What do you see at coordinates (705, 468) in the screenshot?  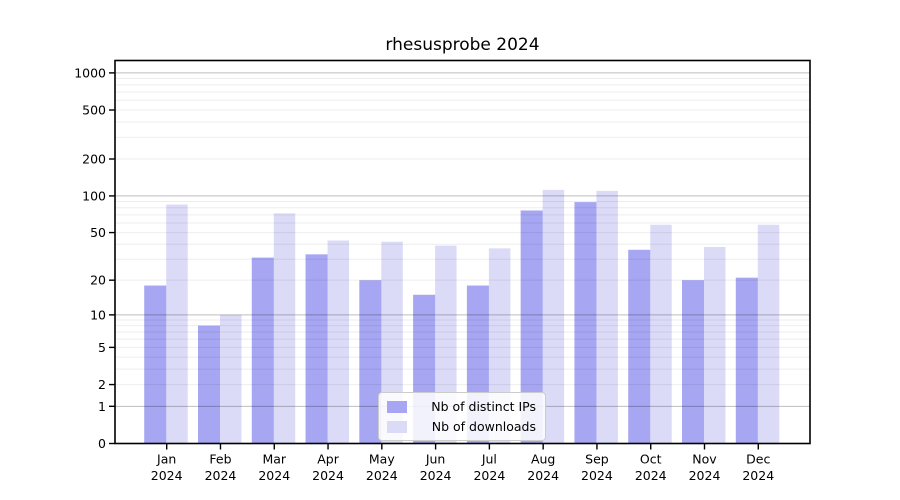 I see `x-tick-label: Nov 2024` at bounding box center [705, 468].